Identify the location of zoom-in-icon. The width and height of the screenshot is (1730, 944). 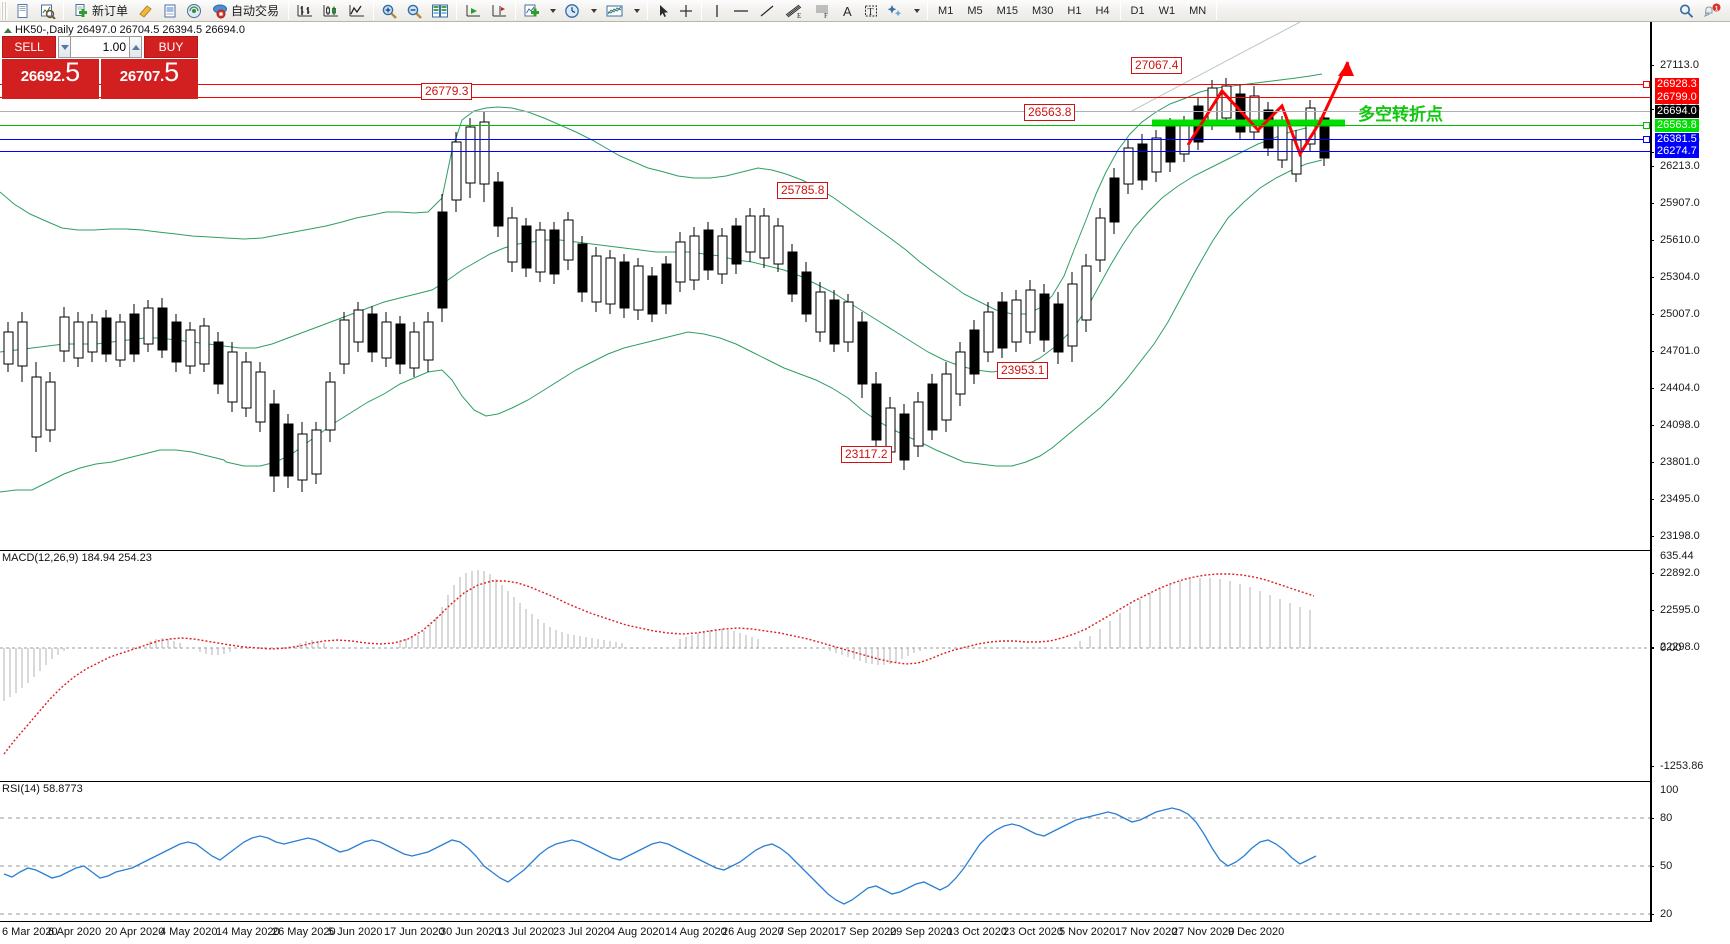
(389, 11).